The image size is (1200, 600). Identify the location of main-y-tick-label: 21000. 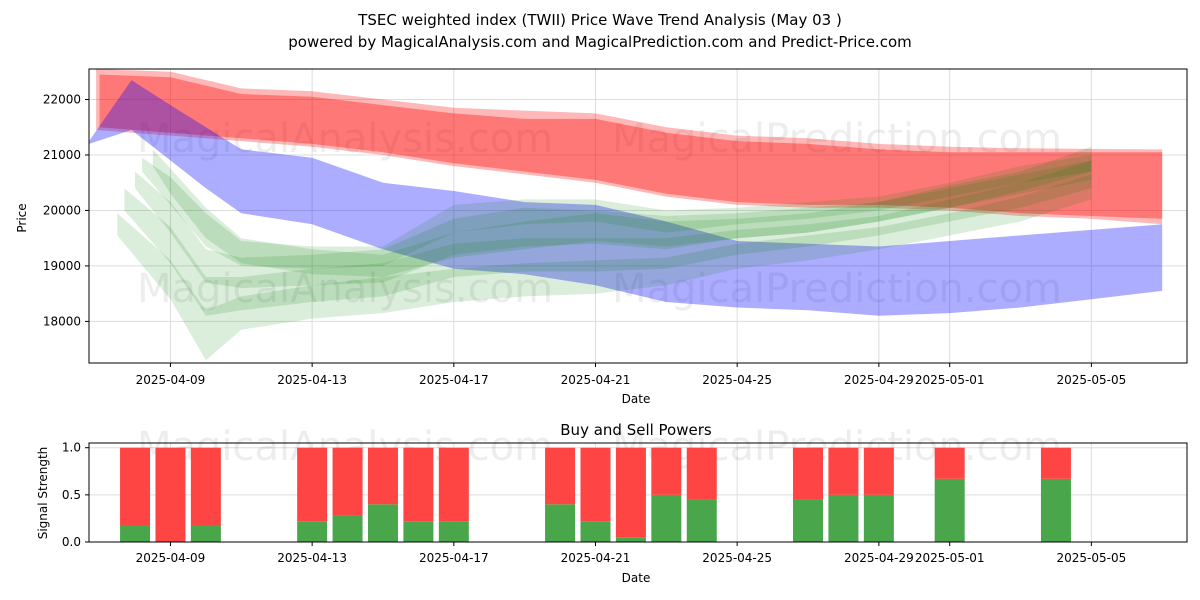
(62, 155).